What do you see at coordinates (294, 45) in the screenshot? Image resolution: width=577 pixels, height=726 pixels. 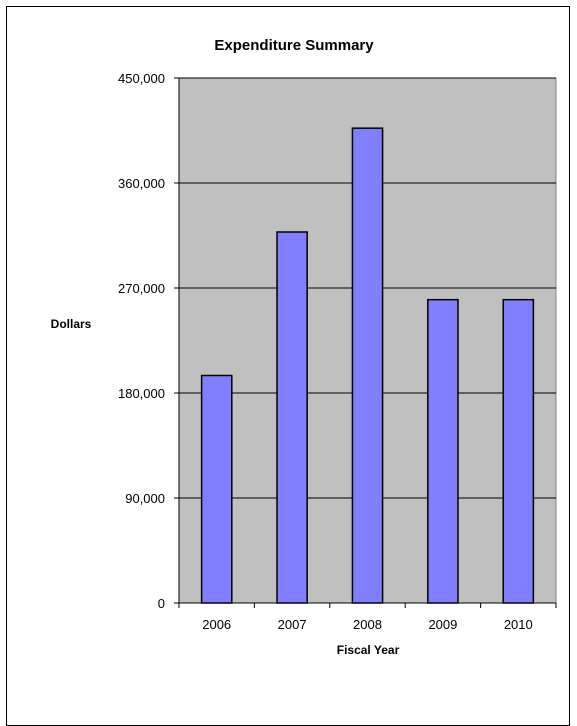 I see `chart-title: Expenditure Summary` at bounding box center [294, 45].